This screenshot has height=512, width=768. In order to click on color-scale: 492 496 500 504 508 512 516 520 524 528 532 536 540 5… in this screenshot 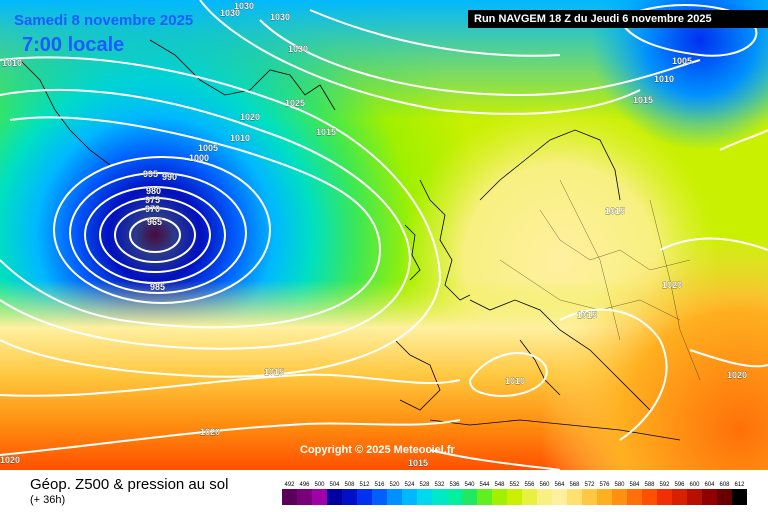, I will do `click(514, 493)`.